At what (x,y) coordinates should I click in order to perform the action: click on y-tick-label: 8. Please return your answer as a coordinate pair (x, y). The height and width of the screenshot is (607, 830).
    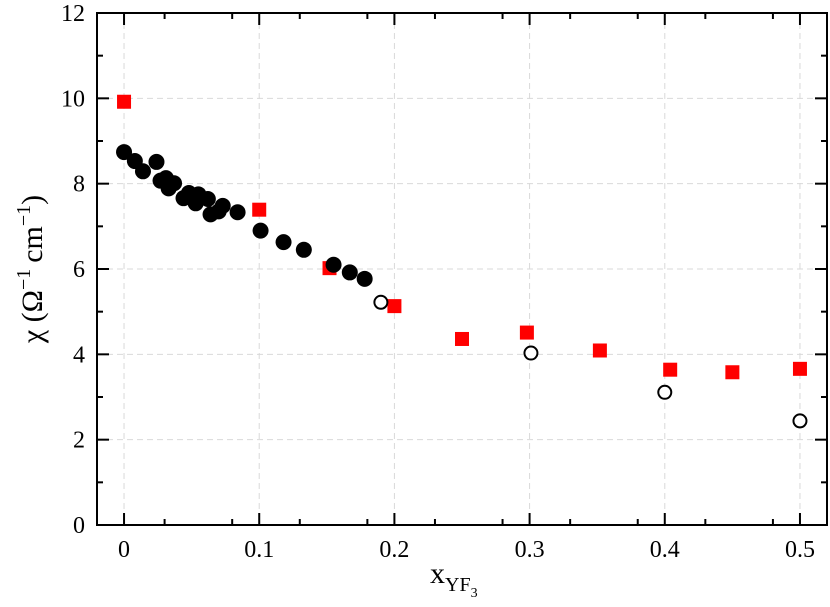
    Looking at the image, I should click on (79, 185).